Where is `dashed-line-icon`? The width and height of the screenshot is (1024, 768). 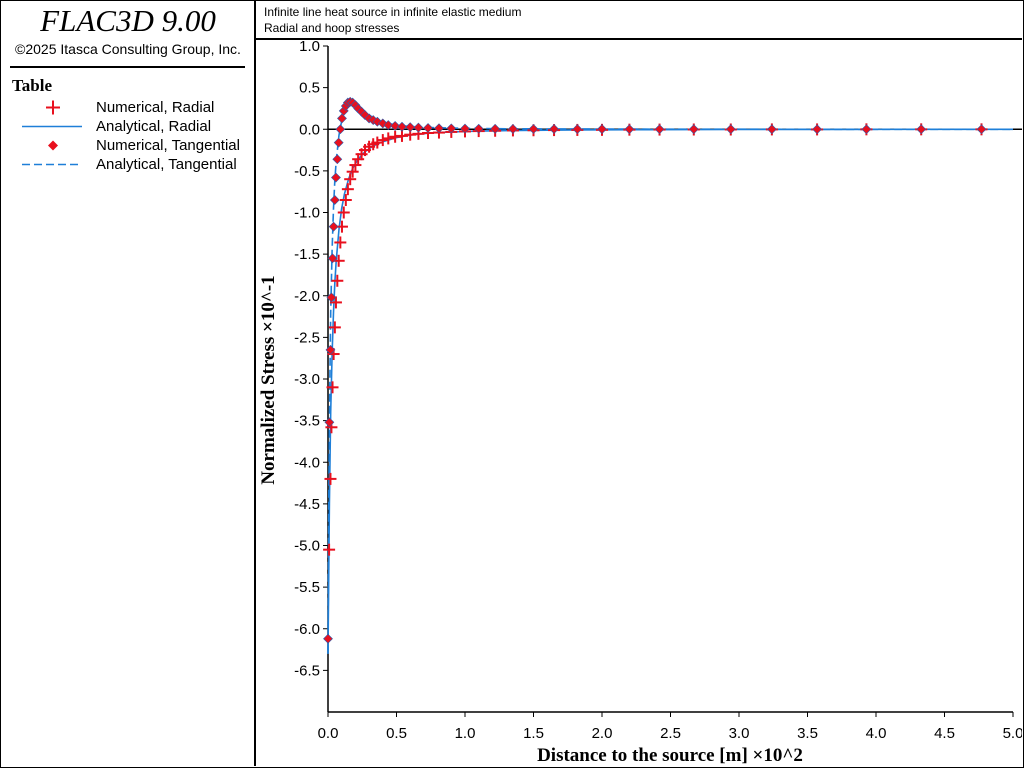
dashed-line-icon is located at coordinates (52, 164).